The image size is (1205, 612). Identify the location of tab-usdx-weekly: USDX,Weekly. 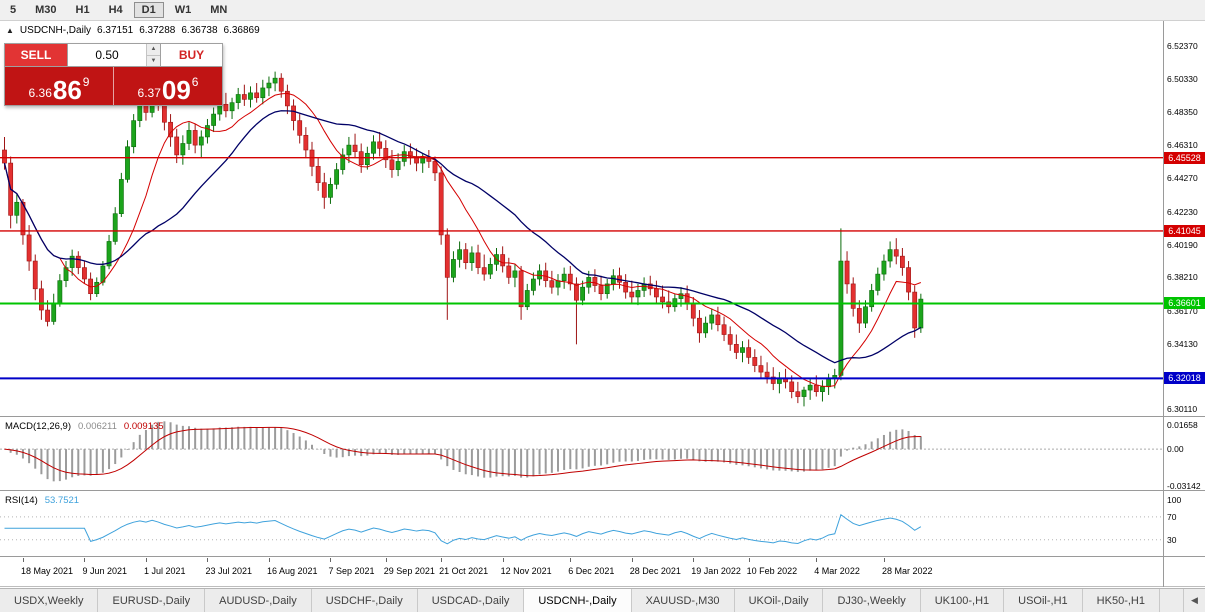
(49, 600).